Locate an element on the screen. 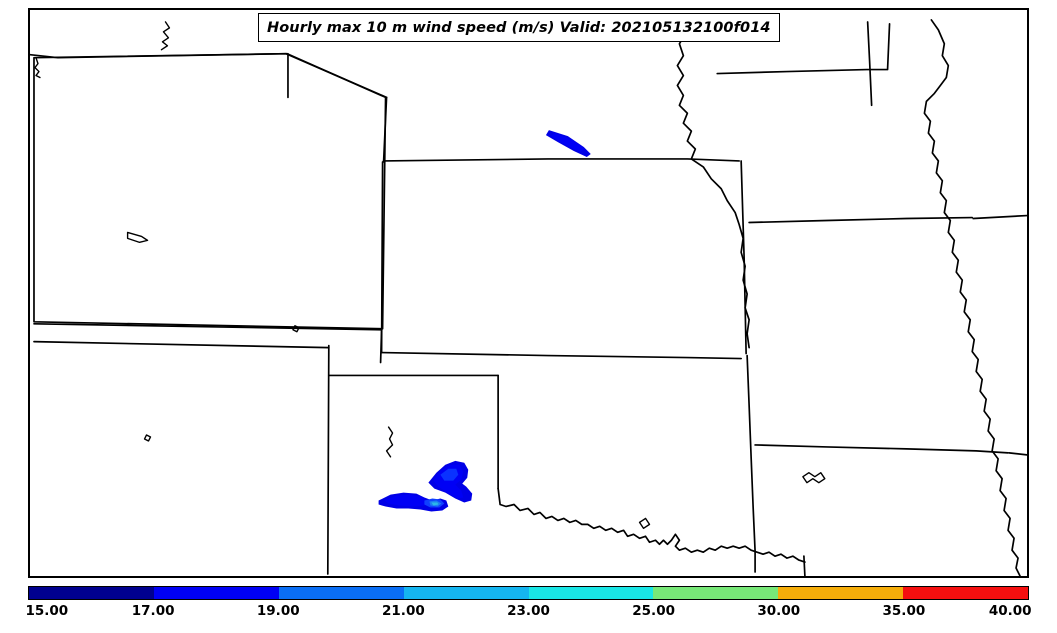  colorbar-tick-35.00: 35.00 is located at coordinates (904, 611).